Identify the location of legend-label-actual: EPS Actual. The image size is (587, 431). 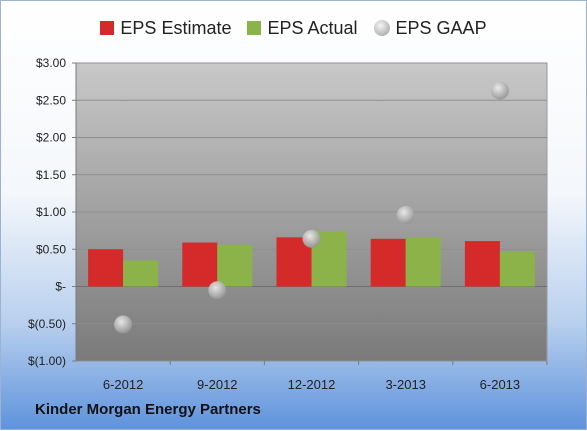
(312, 27).